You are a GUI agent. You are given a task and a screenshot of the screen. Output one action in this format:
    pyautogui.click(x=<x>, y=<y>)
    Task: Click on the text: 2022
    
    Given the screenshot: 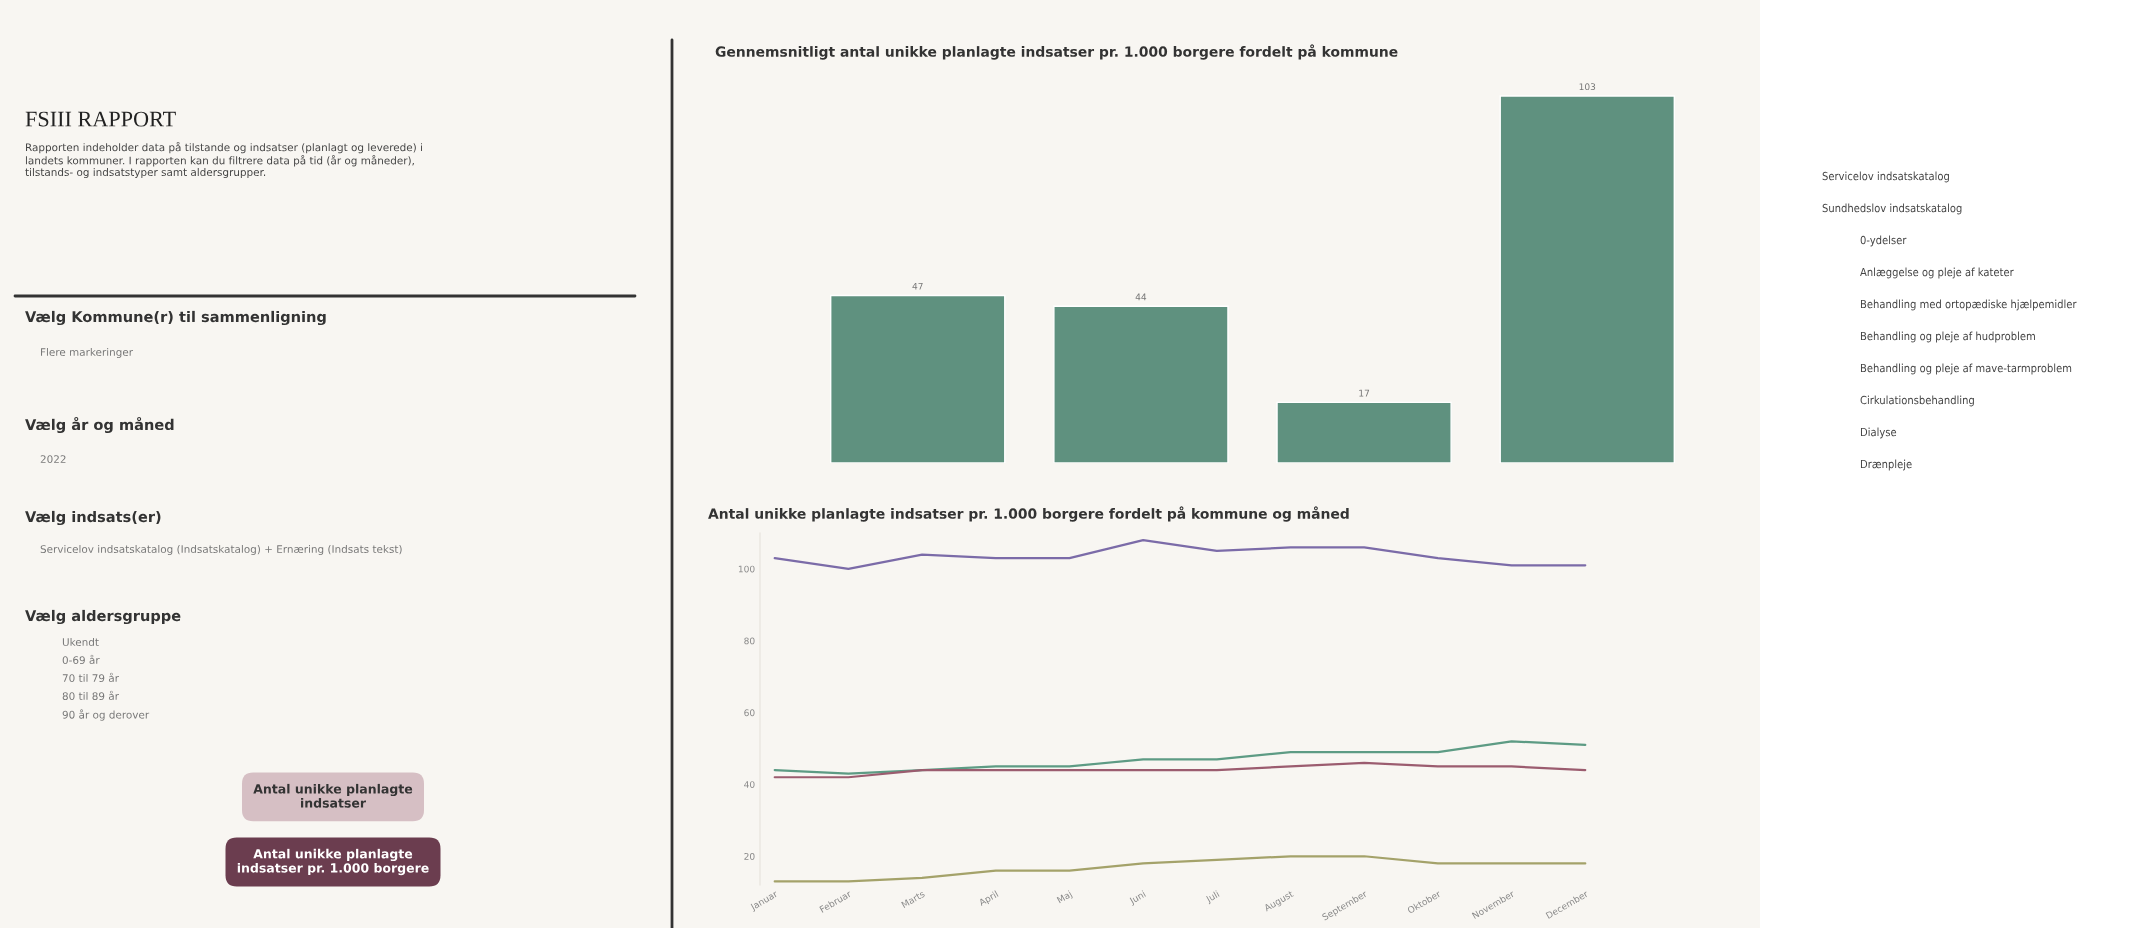 What is the action you would take?
    pyautogui.click(x=53, y=459)
    